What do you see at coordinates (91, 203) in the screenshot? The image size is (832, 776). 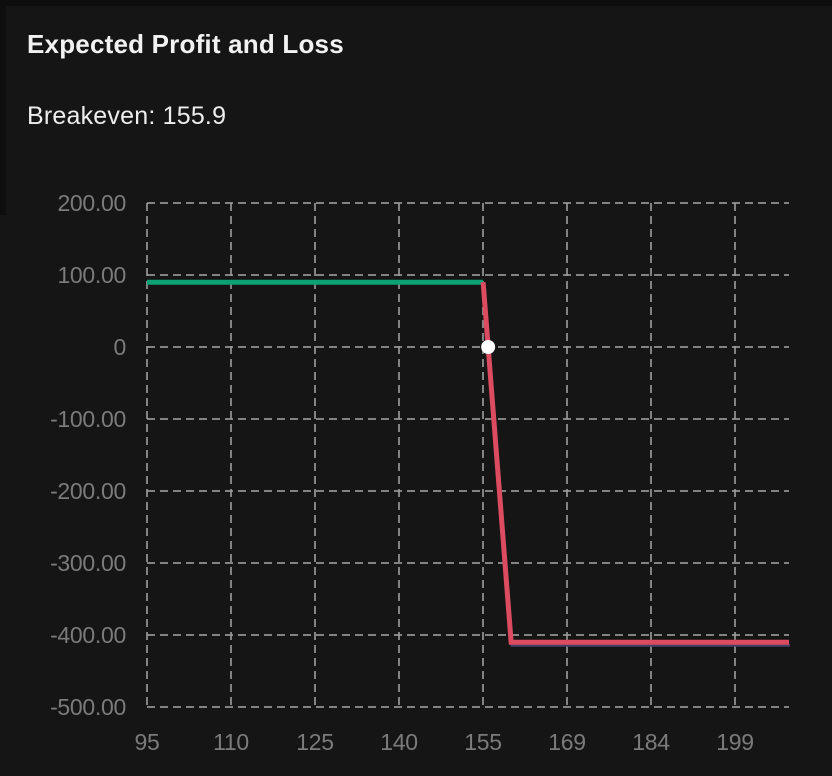 I see `y-tick-label: 200.00` at bounding box center [91, 203].